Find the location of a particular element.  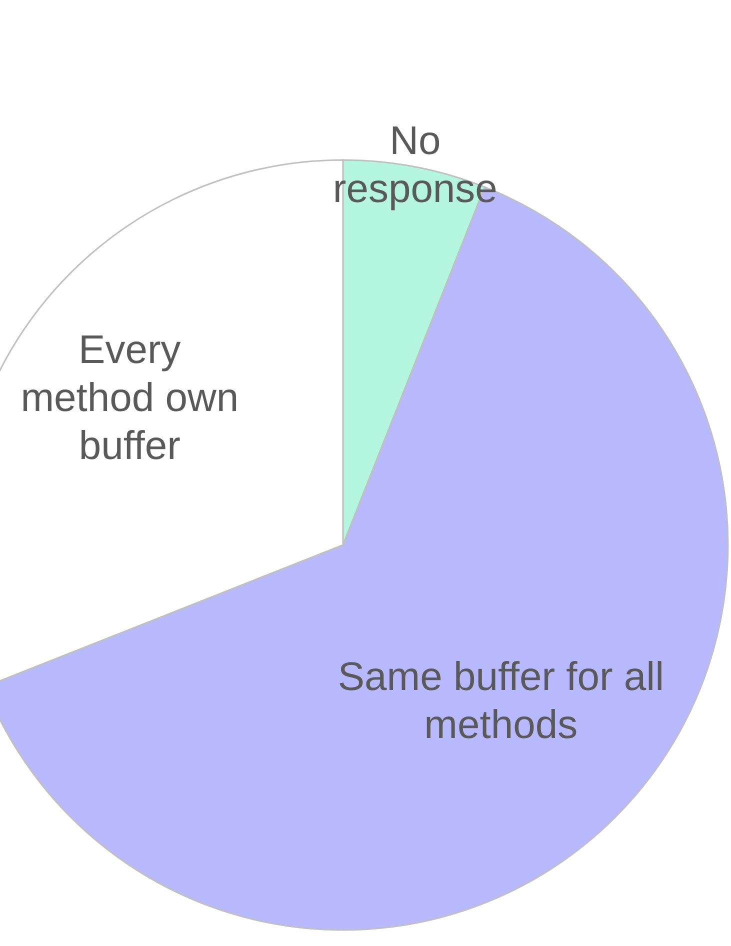

slice-label: Same buffer for all methods is located at coordinates (501, 700).